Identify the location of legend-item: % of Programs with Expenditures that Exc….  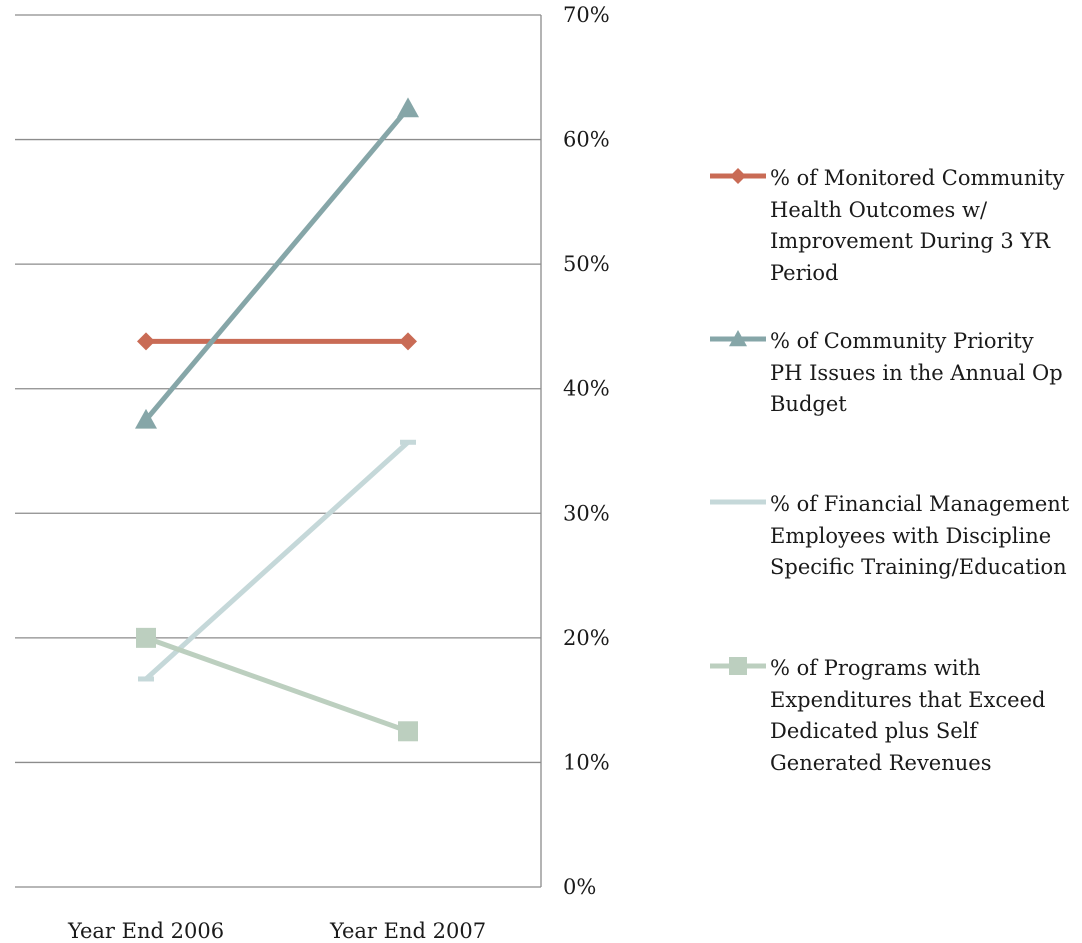
(889, 716).